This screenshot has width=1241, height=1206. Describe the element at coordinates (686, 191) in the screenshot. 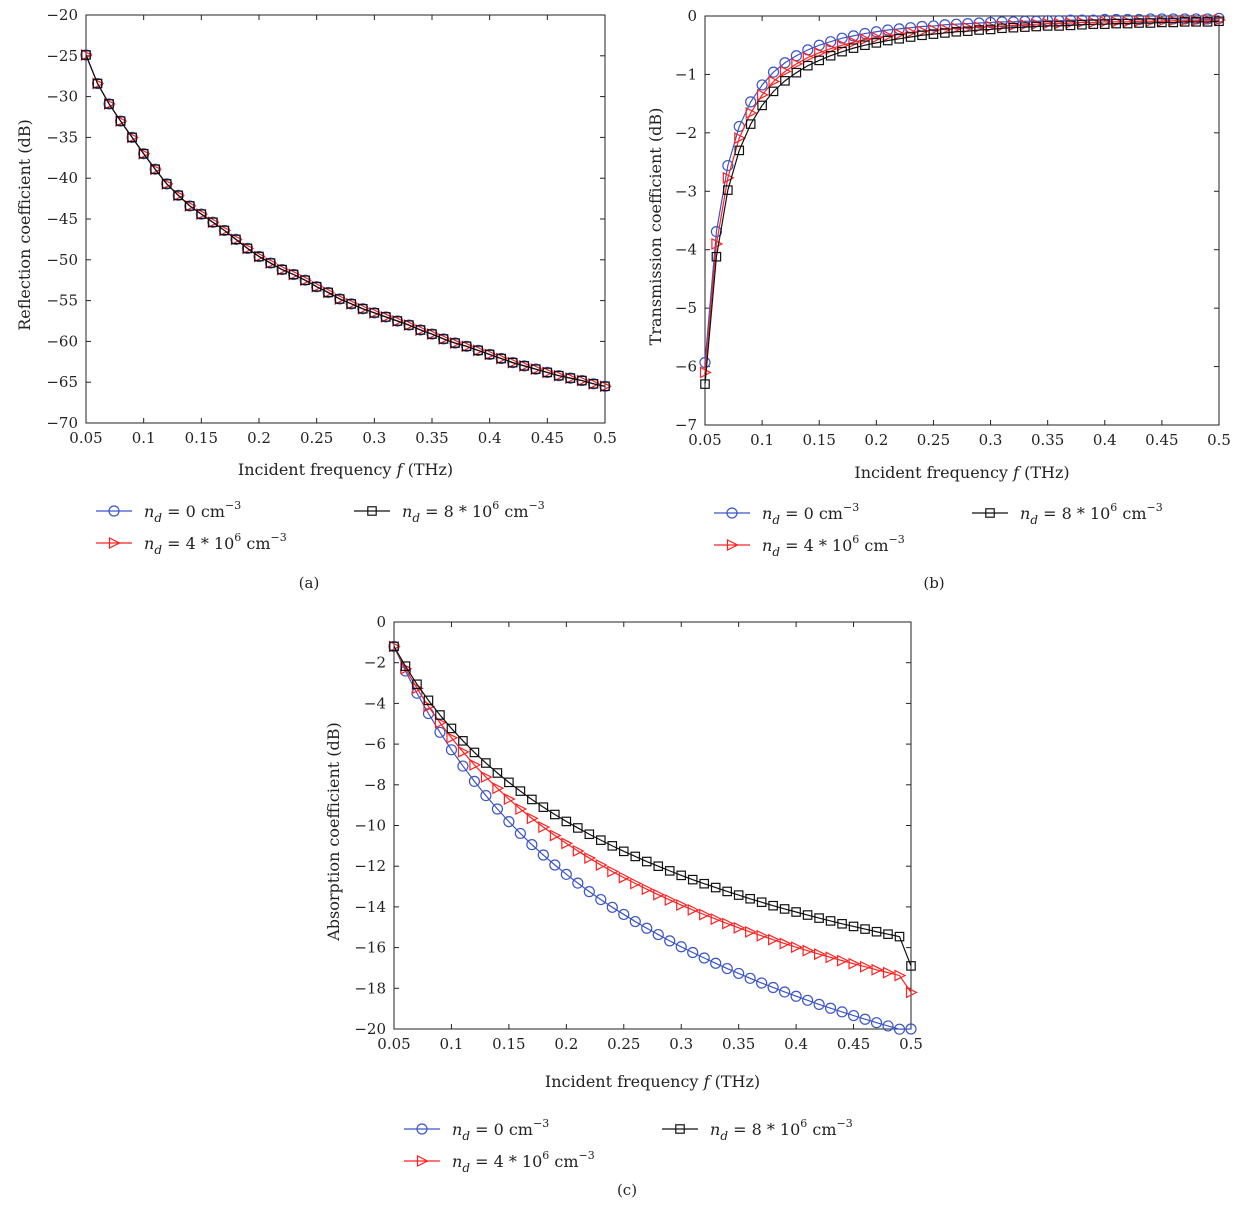

I see `y-tick-label: −3` at that location.